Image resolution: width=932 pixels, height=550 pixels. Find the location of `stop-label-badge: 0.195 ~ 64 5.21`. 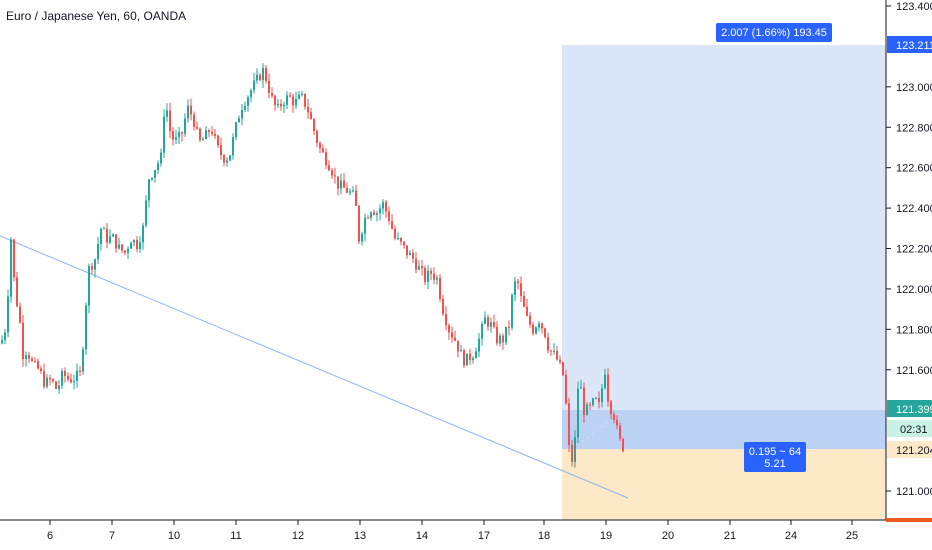

stop-label-badge: 0.195 ~ 64 5.21 is located at coordinates (775, 457).